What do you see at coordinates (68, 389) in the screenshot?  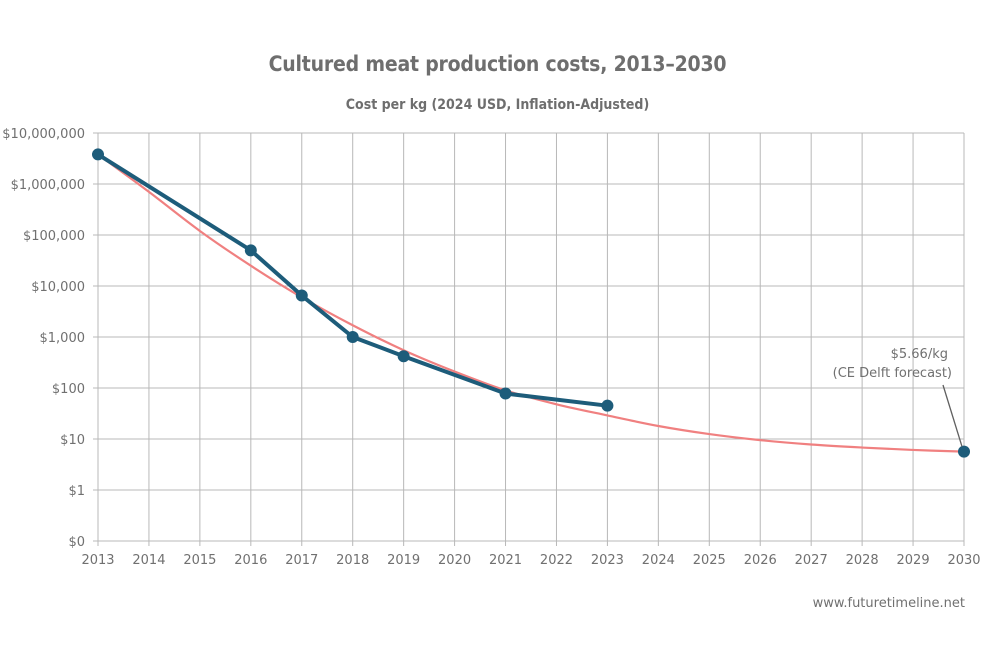 I see `y-tick-label: $100` at bounding box center [68, 389].